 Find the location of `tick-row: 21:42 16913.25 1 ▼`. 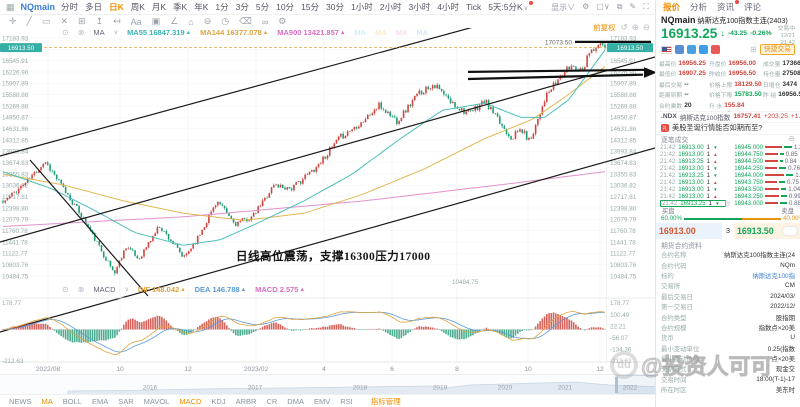

tick-row: 21:42 16913.25 1 ▼ is located at coordinates (689, 175).